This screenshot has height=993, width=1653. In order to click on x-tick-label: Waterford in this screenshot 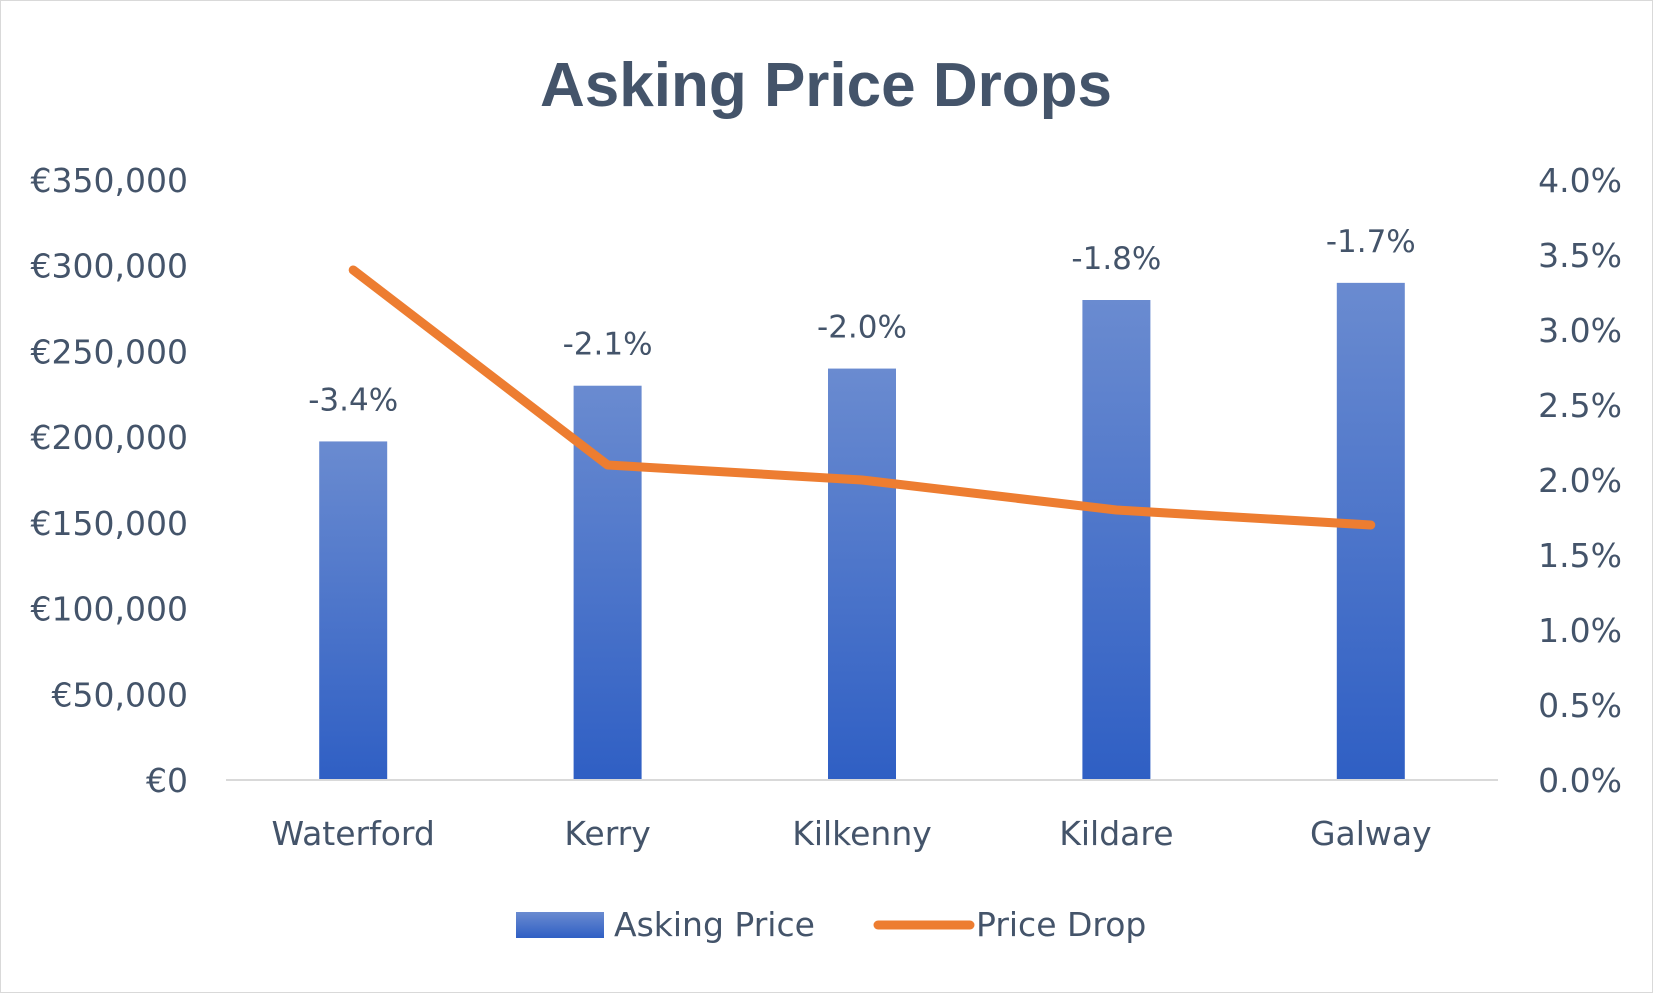, I will do `click(353, 833)`.